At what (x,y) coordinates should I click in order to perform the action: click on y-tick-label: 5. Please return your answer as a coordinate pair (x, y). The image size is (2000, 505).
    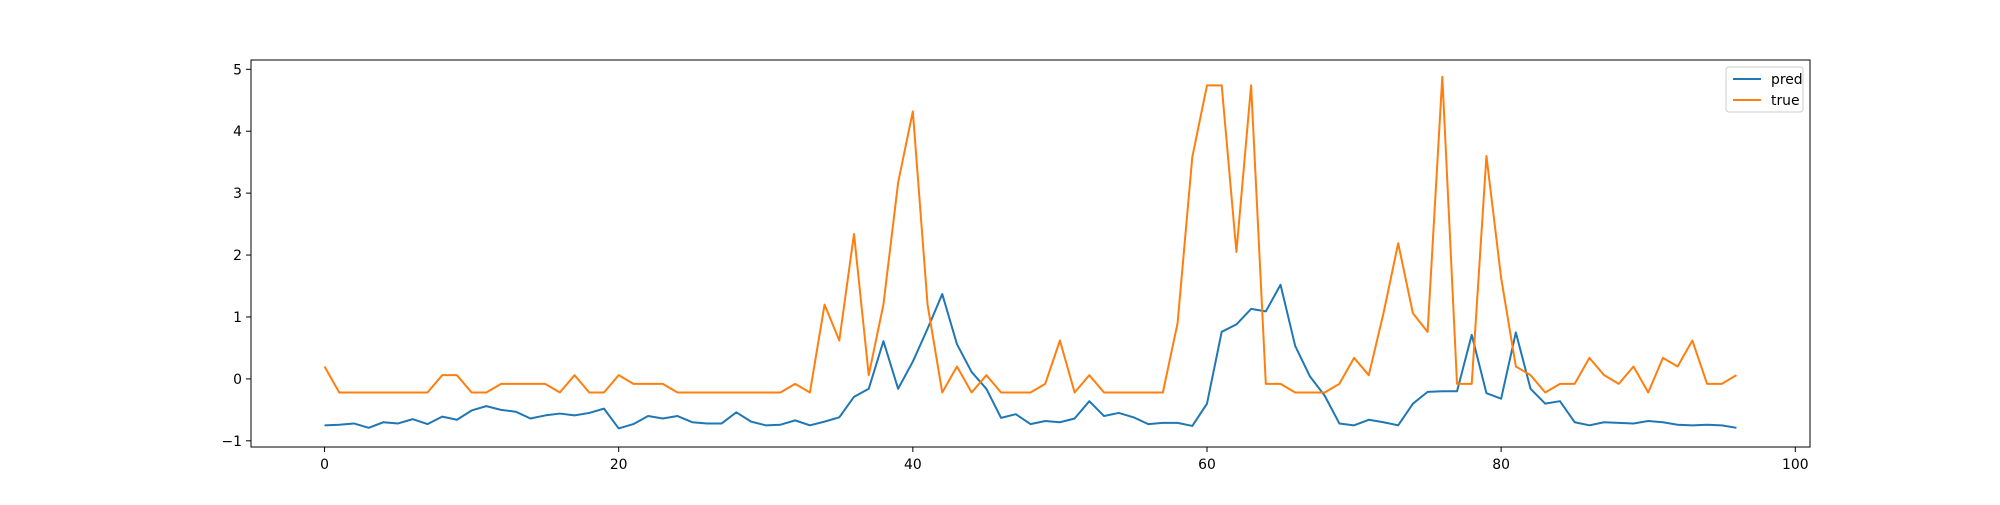
    Looking at the image, I should click on (237, 70).